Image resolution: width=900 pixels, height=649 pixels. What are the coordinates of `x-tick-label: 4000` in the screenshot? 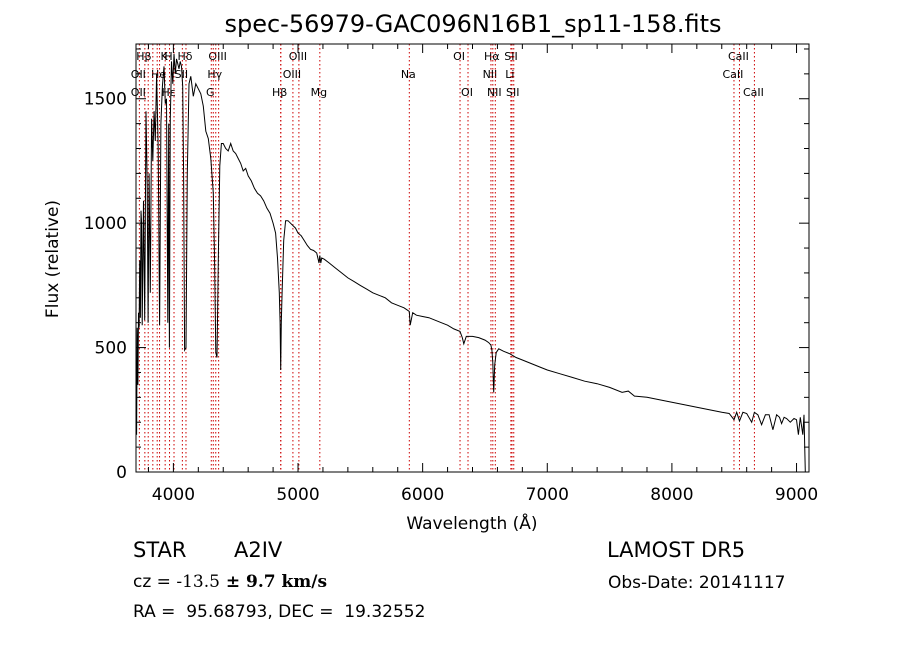 It's located at (173, 495).